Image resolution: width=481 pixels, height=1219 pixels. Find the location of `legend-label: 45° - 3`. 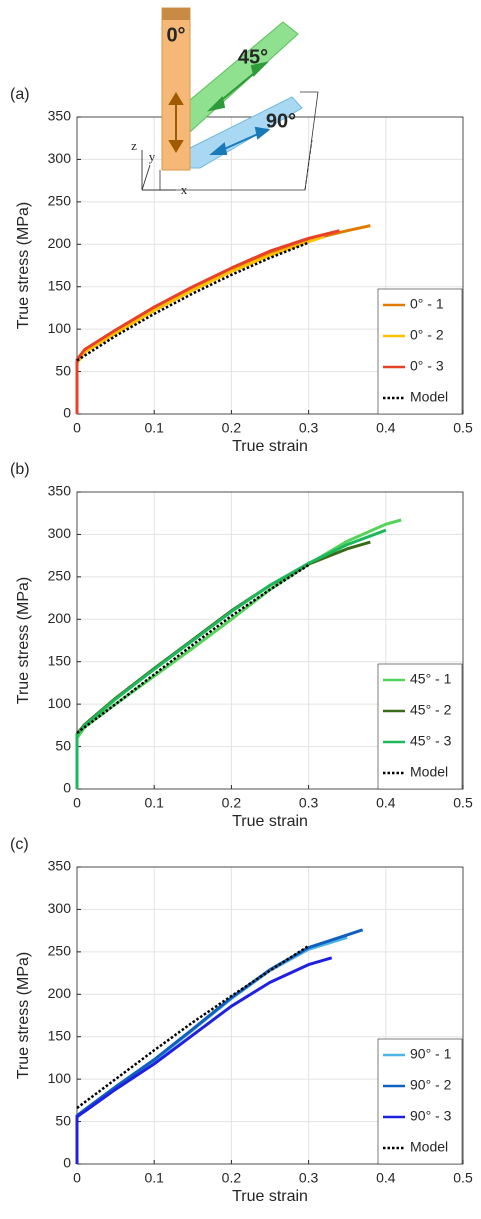

legend-label: 45° - 3 is located at coordinates (431, 741).